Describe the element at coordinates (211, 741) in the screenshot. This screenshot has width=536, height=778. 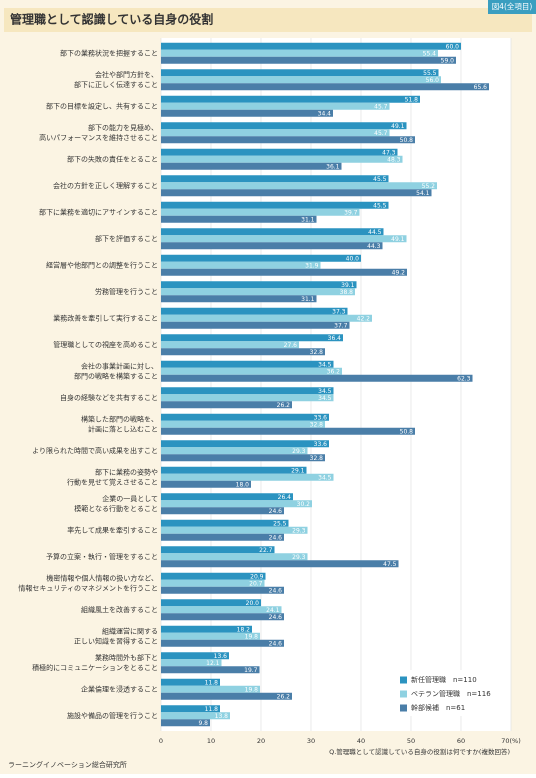
I see `x-tick-label: 10` at that location.